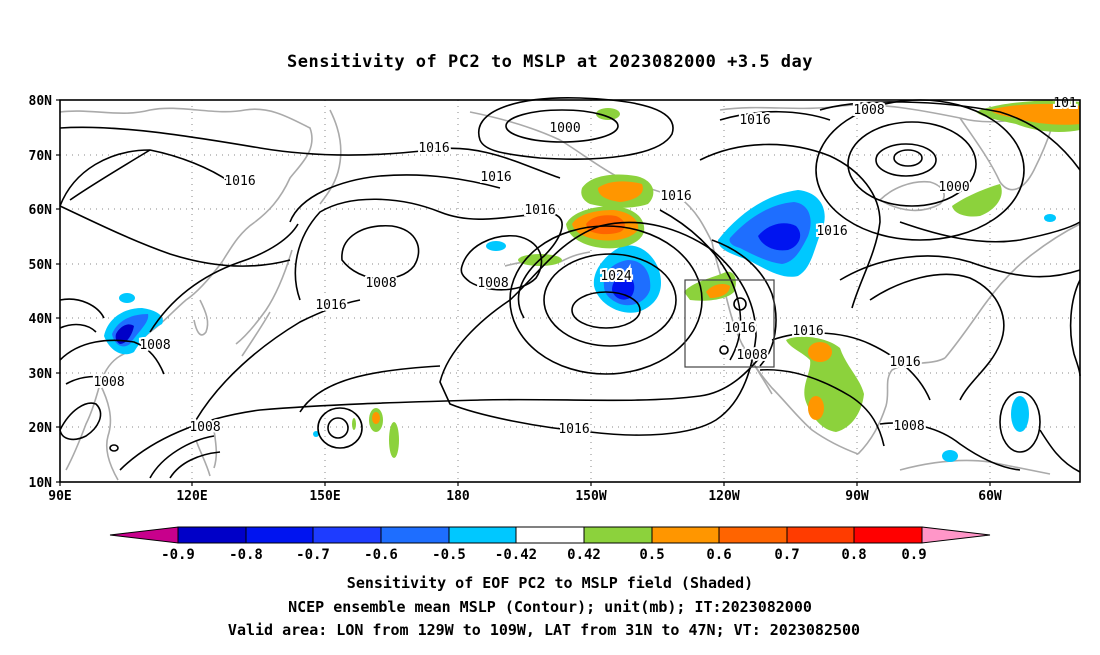 Image resolution: width=1100 pixels, height=655 pixels. Describe the element at coordinates (950, 456) in the screenshot. I see `shade-neg-small-c` at that location.